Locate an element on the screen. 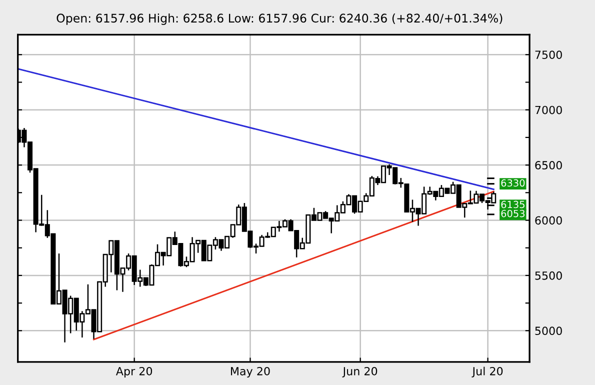 The width and height of the screenshot is (595, 385). y-tick-label: 5500 is located at coordinates (548, 275).